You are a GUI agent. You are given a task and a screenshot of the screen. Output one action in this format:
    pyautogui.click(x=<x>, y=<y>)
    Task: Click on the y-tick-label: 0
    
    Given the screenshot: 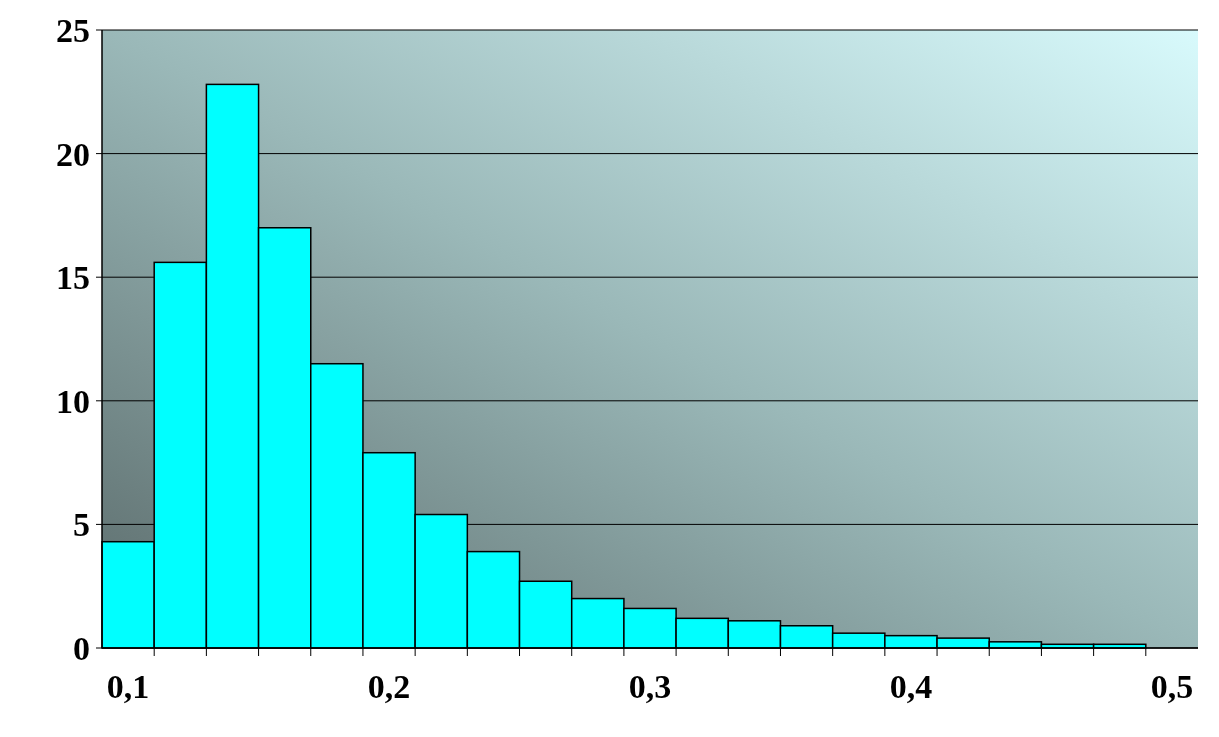 What is the action you would take?
    pyautogui.click(x=81, y=648)
    